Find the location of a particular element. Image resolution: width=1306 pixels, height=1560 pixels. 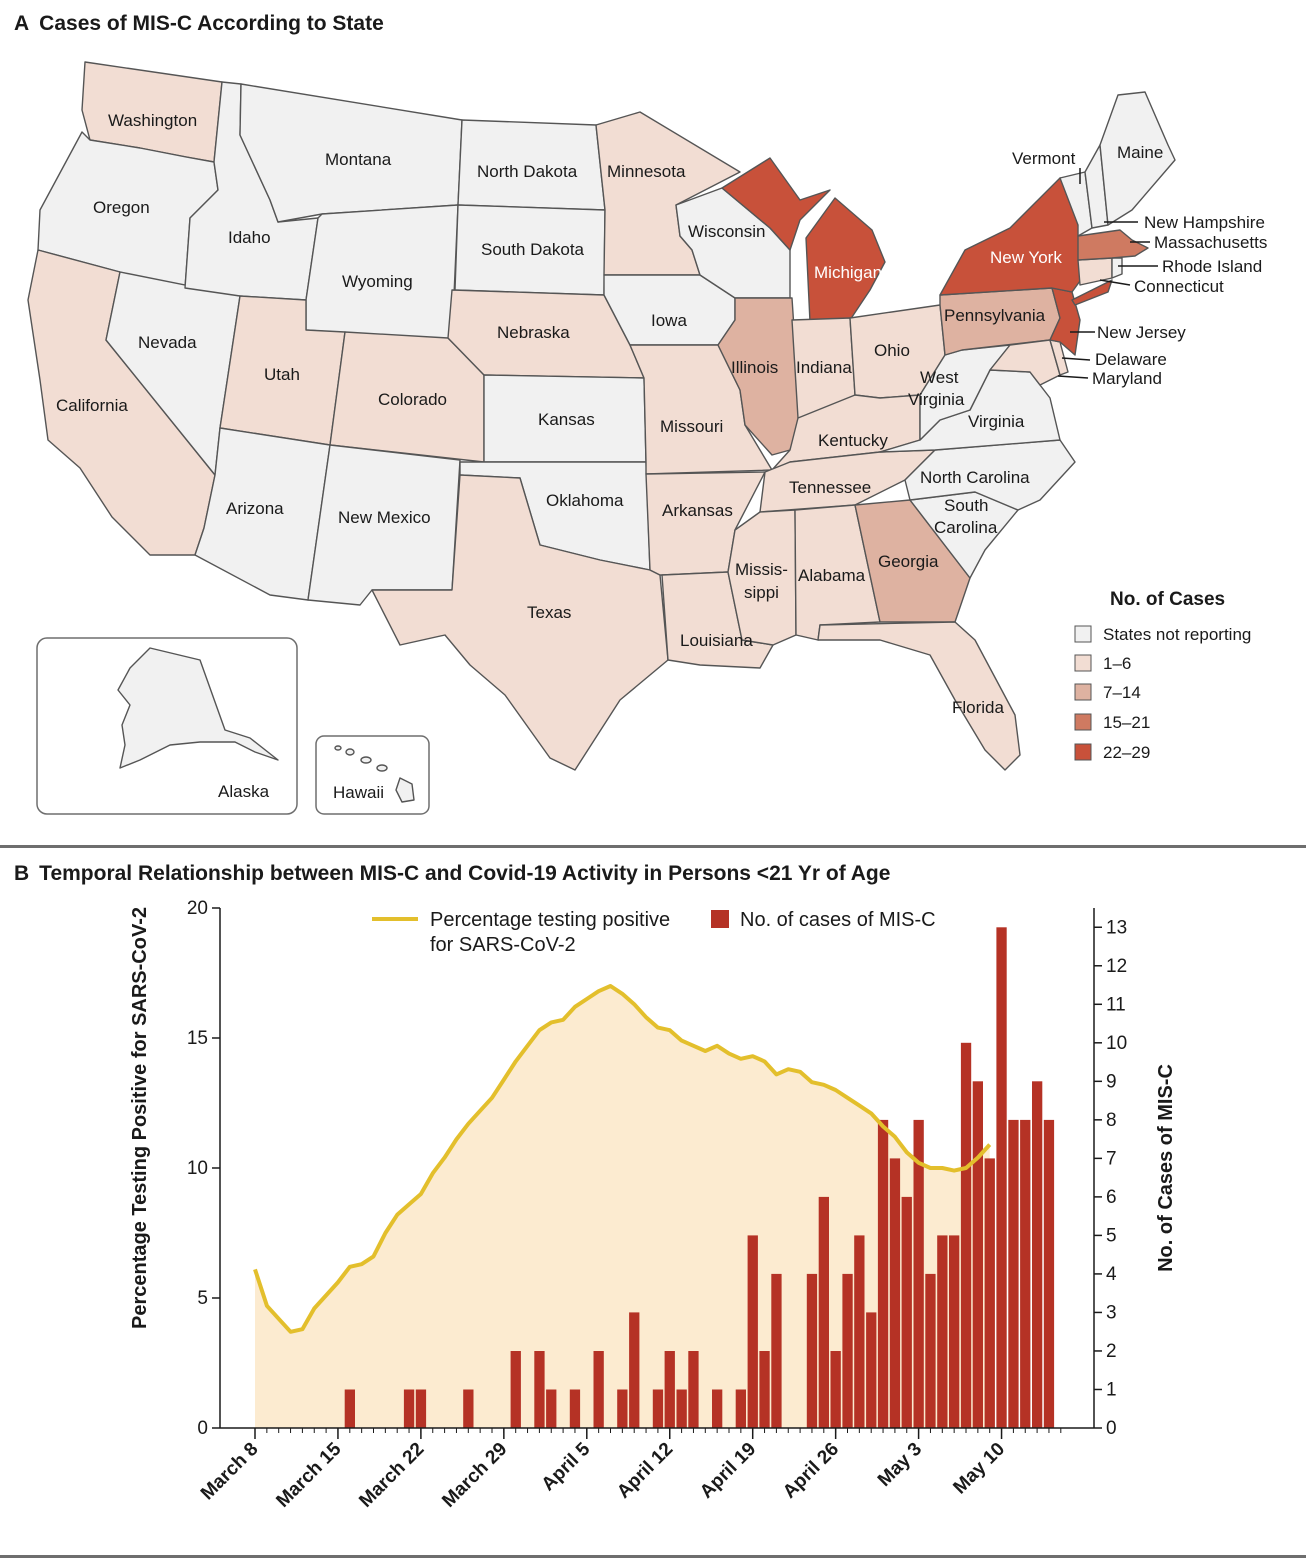

label-washington: Washington is located at coordinates (152, 120).